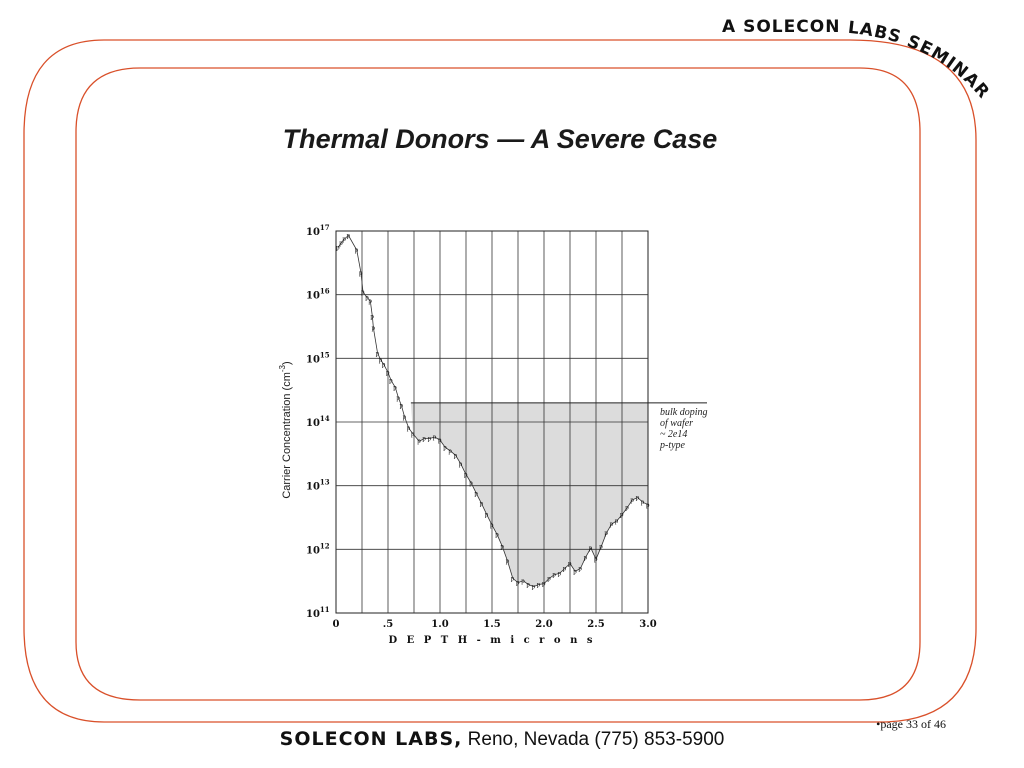  I want to click on page-number: •page 33 of 46, so click(911, 724).